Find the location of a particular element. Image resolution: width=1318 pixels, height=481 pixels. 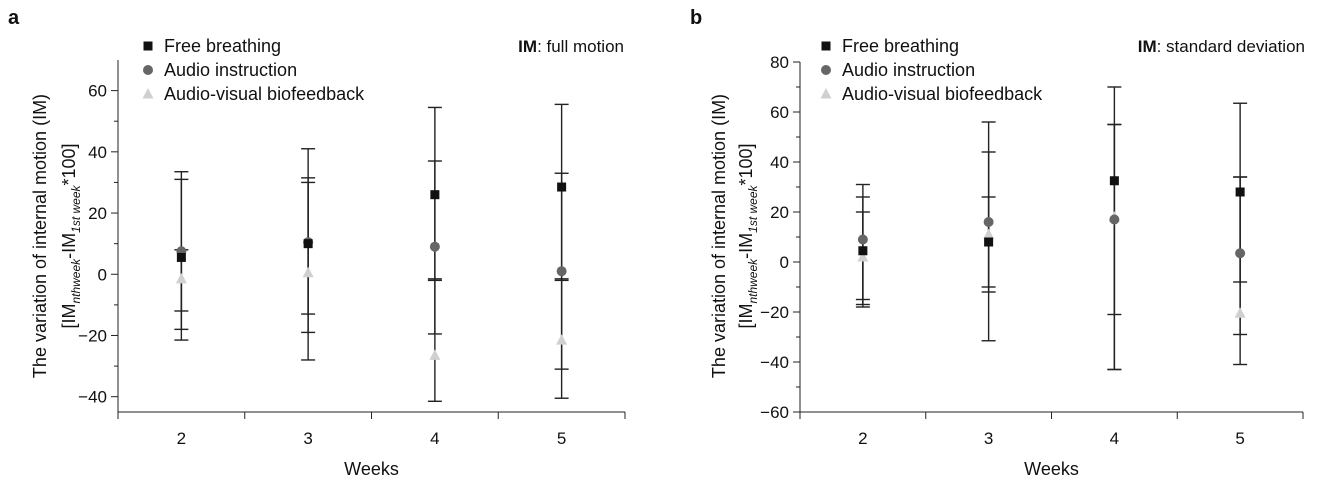

panel-annotation: IM: standard deviation is located at coordinates (1221, 46).